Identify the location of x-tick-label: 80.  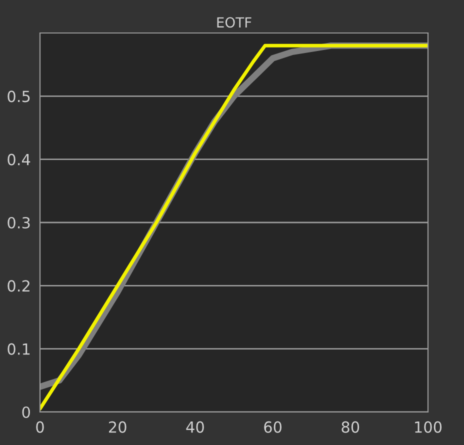
(351, 427).